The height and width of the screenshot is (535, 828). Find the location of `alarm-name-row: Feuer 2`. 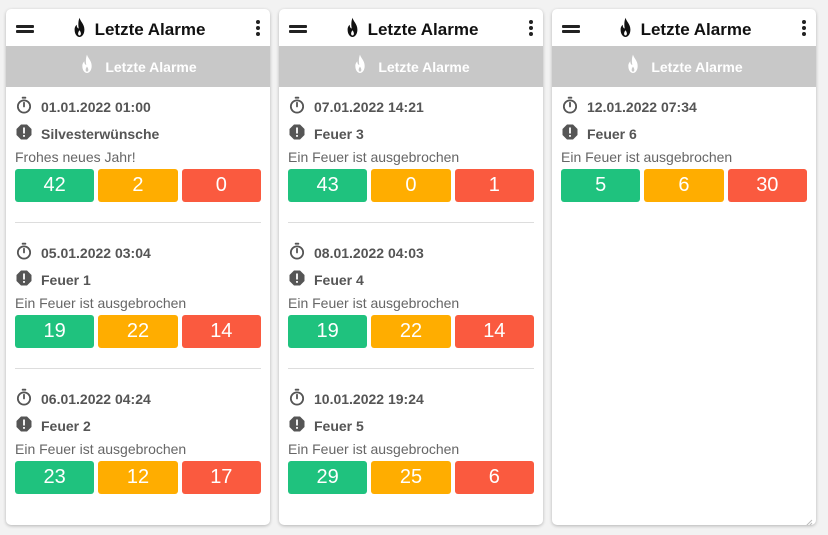

alarm-name-row: Feuer 2 is located at coordinates (138, 426).